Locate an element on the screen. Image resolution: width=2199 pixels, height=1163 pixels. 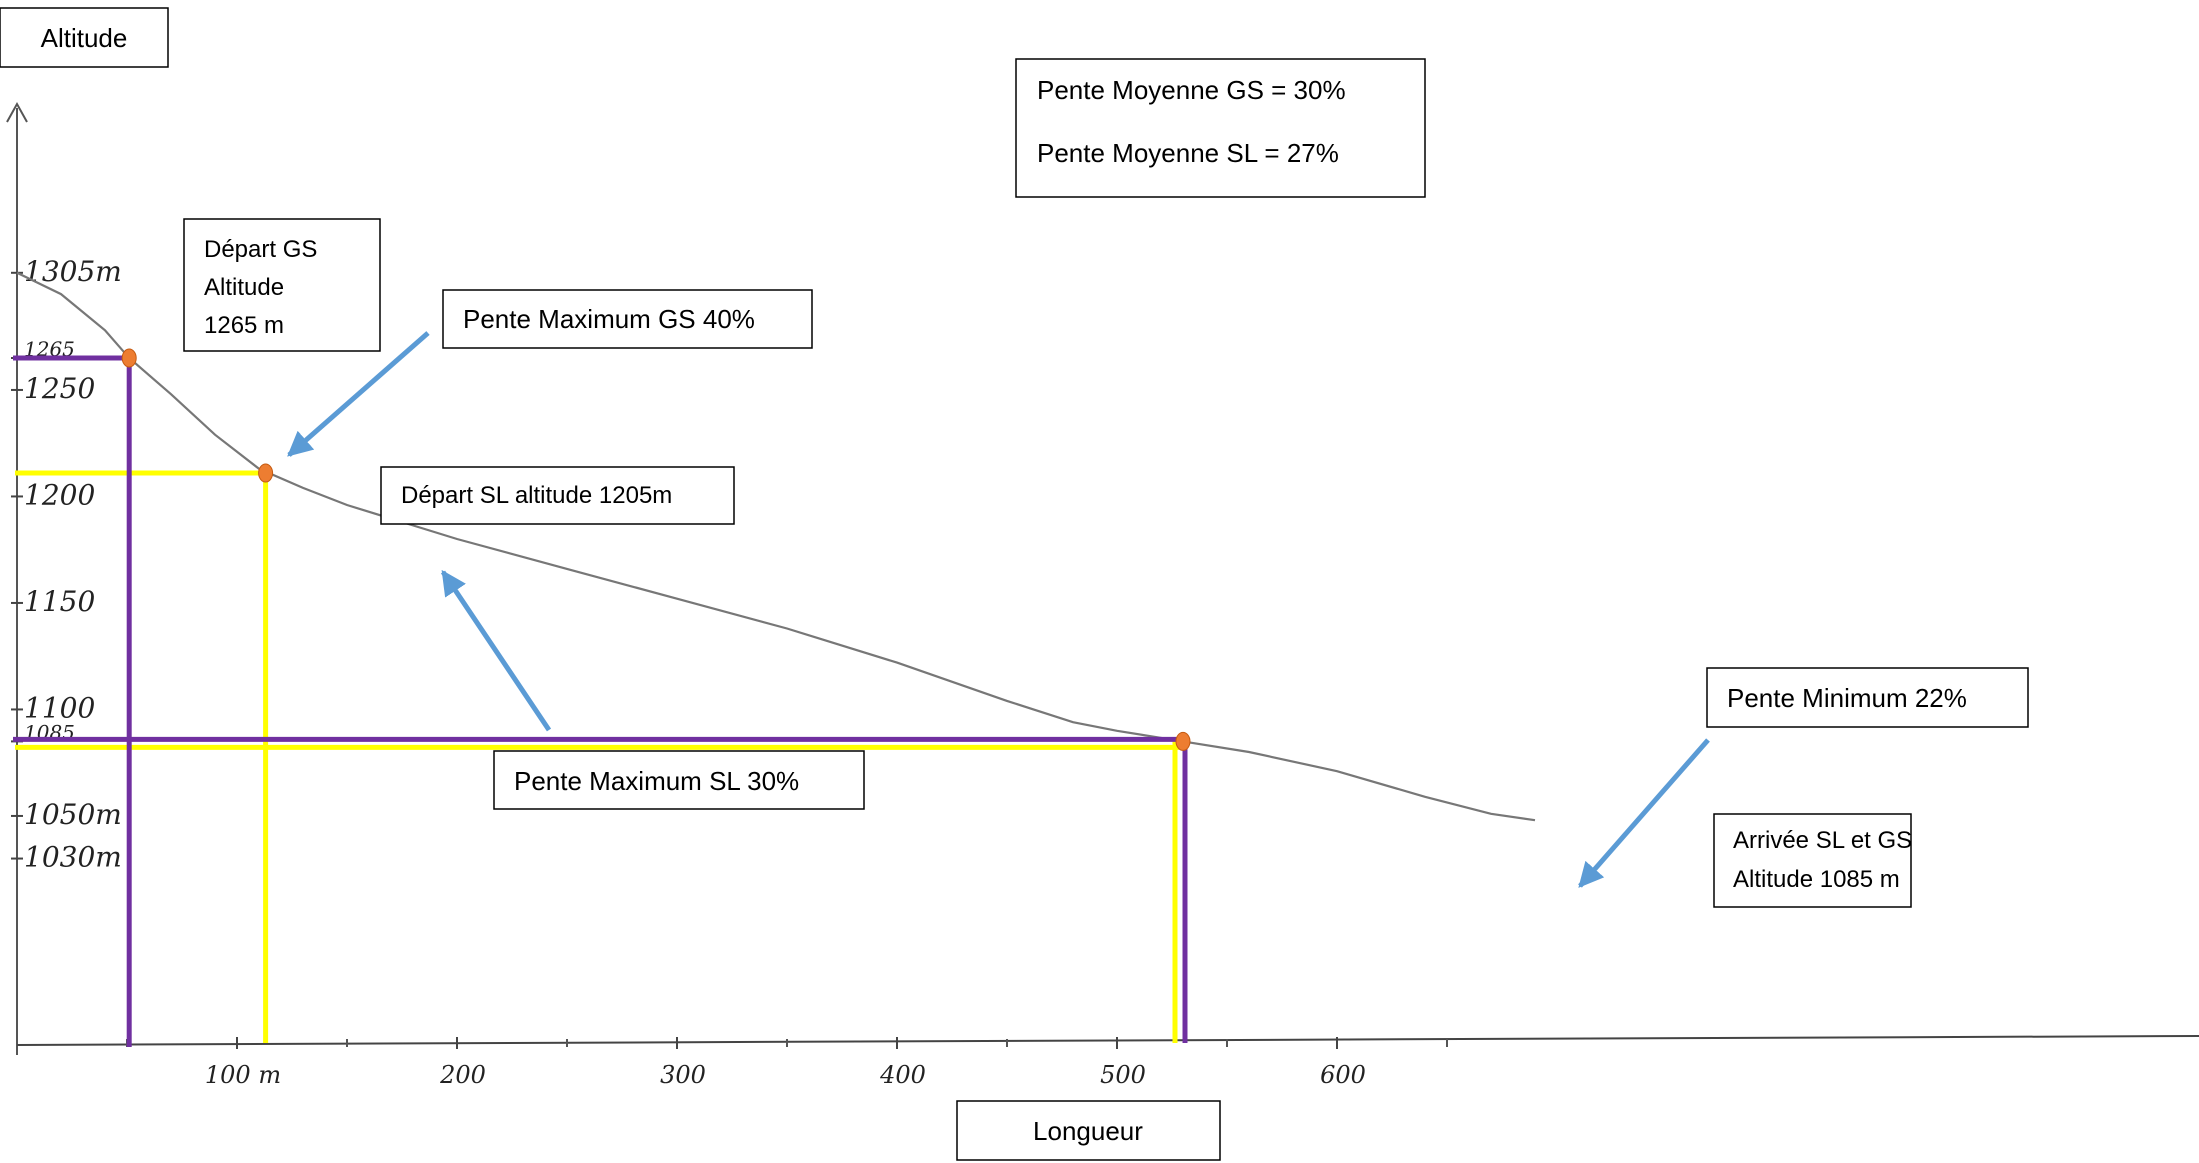
start-gs-line-3: 1265 m is located at coordinates (244, 325).